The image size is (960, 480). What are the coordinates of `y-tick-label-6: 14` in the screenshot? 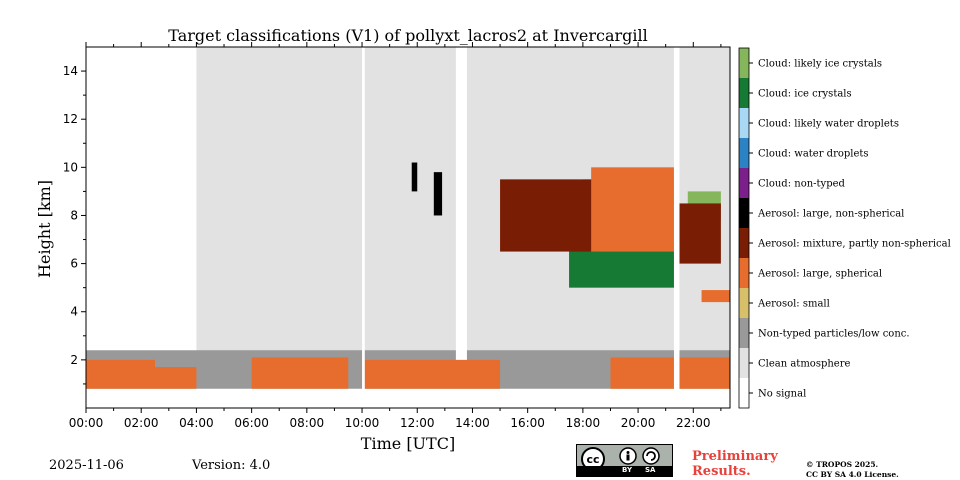 It's located at (70, 71).